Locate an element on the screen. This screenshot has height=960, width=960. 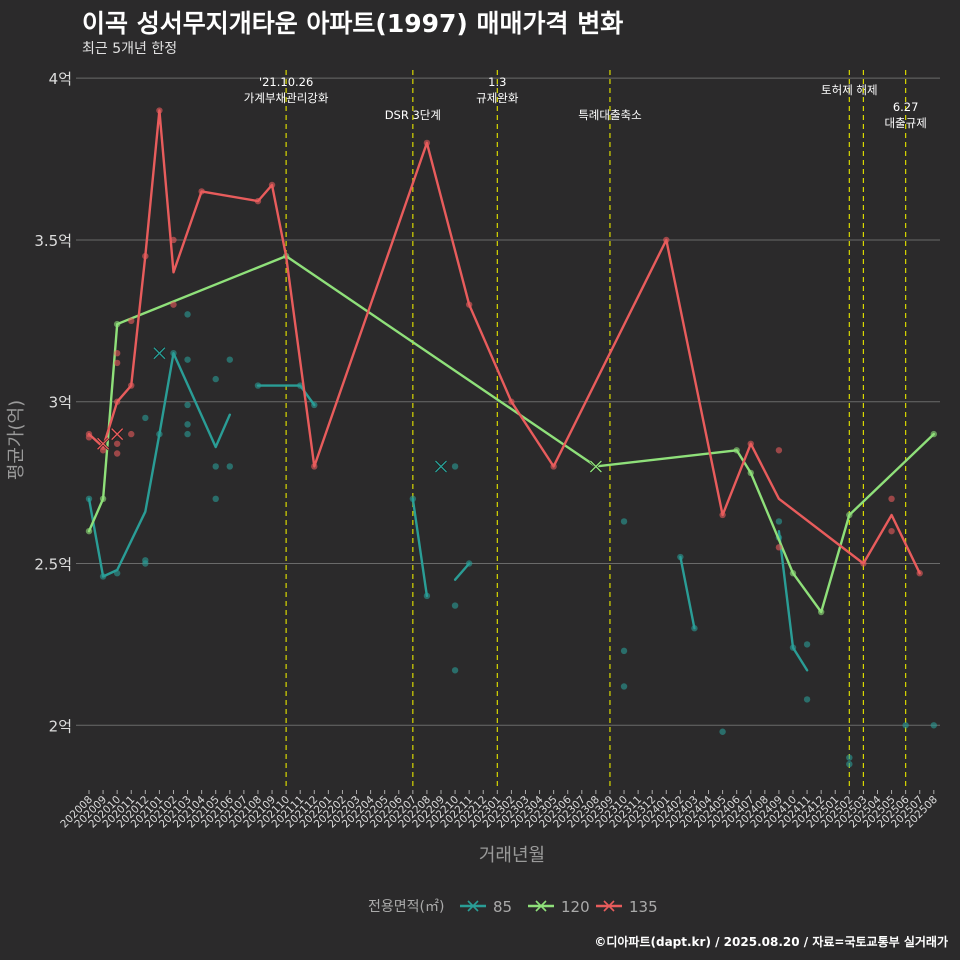
y-tick-label: 4억 is located at coordinates (60, 79).